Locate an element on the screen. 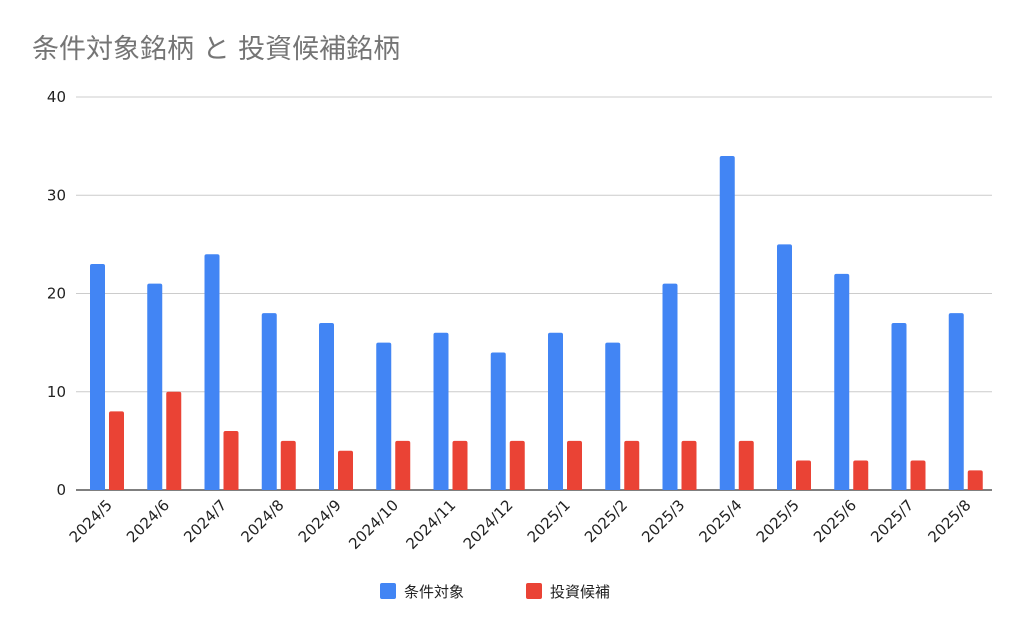  y-tick-label: 10 is located at coordinates (56, 392).